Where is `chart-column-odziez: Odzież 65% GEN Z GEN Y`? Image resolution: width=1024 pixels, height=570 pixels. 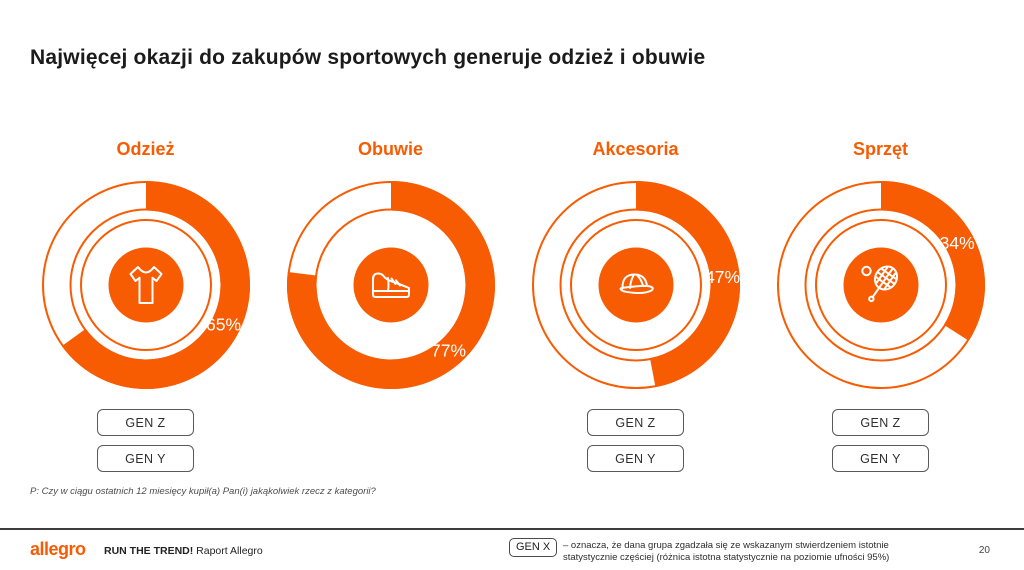
chart-column-odziez: Odzież 65% GEN Z GEN Y is located at coordinates (145, 305).